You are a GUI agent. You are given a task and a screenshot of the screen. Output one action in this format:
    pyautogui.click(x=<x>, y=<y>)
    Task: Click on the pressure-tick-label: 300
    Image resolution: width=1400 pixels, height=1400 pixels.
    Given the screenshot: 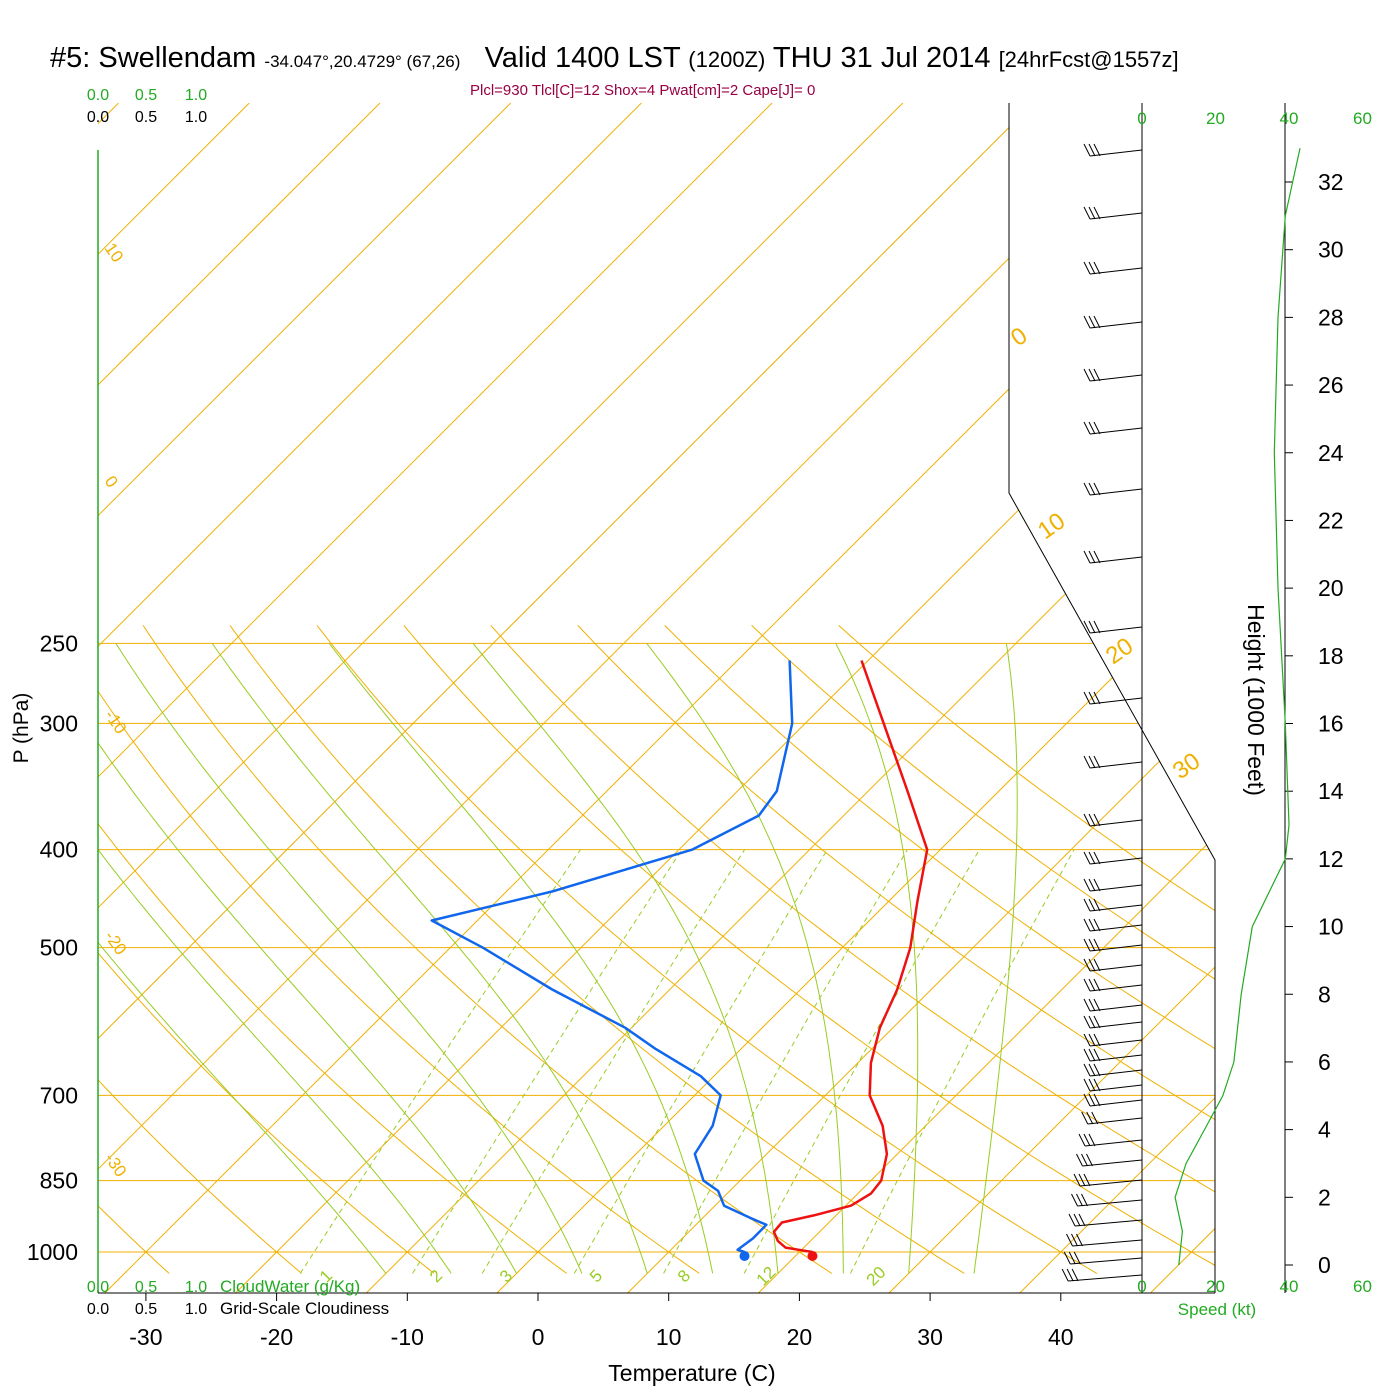 What is the action you would take?
    pyautogui.click(x=59, y=723)
    